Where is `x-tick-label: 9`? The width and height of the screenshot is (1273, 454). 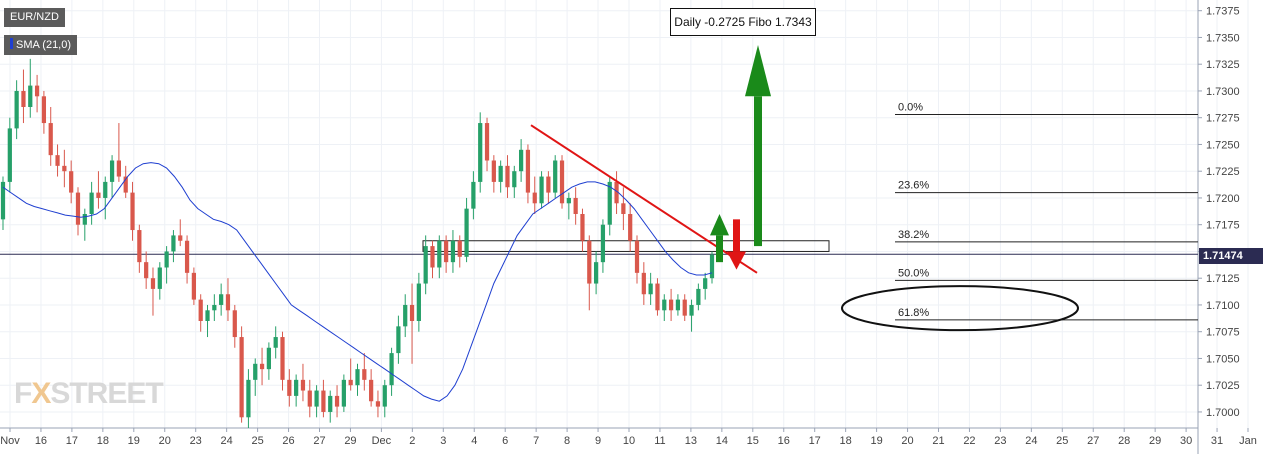 x-tick-label: 9 is located at coordinates (598, 441).